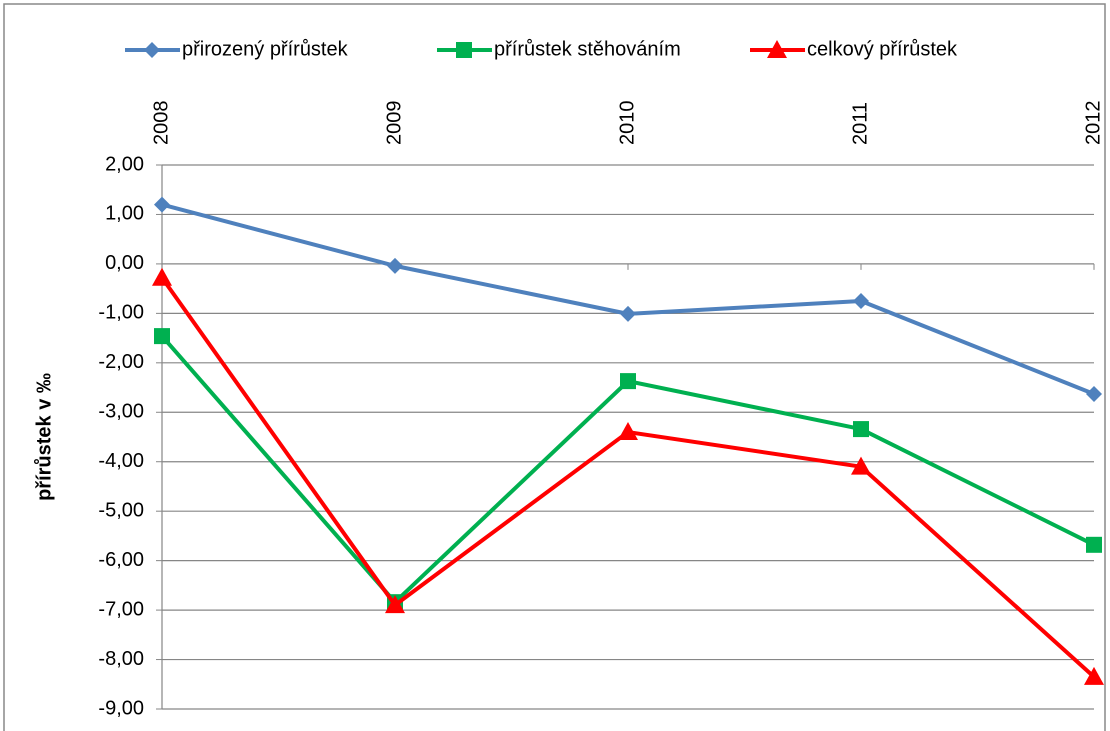  I want to click on y-tick-label: -4,00, so click(121, 461).